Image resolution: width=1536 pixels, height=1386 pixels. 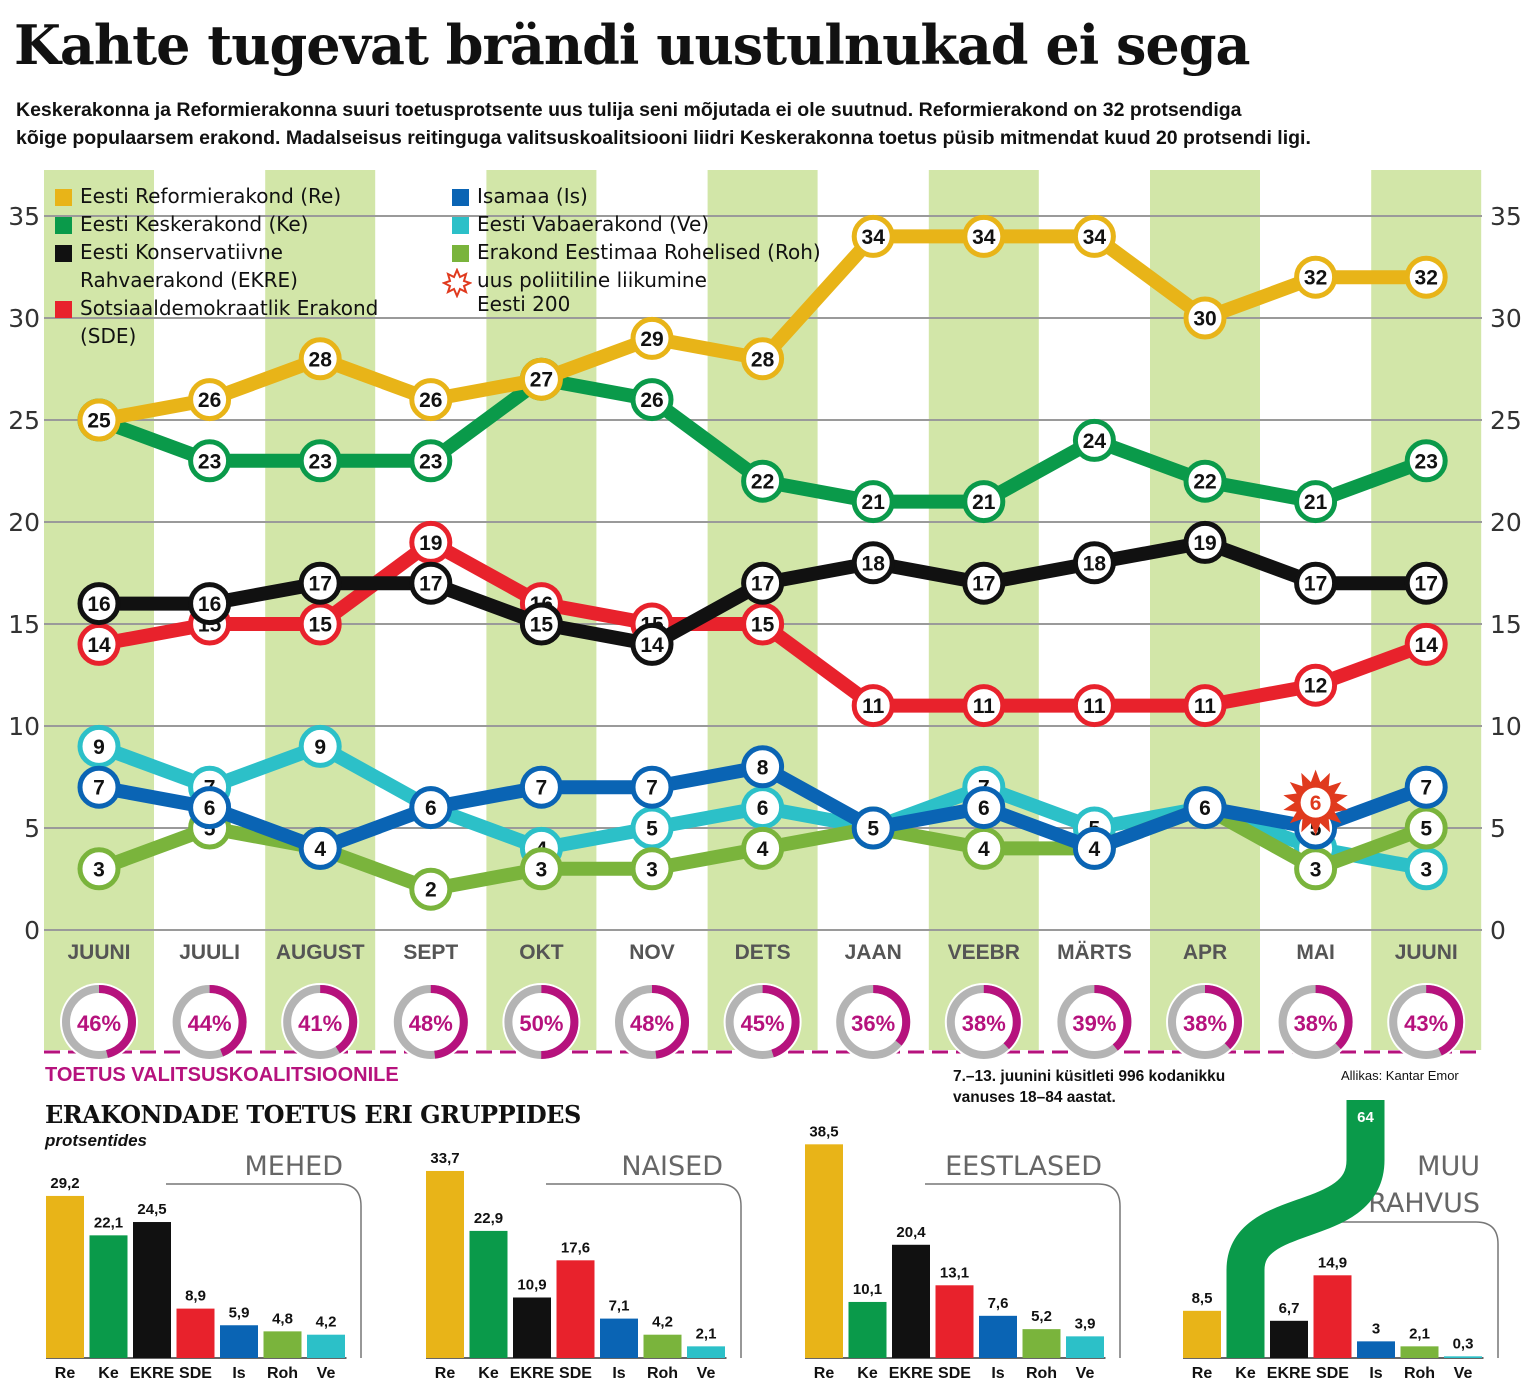 What do you see at coordinates (662, 1322) in the screenshot?
I see `bar-value-label: 4,2` at bounding box center [662, 1322].